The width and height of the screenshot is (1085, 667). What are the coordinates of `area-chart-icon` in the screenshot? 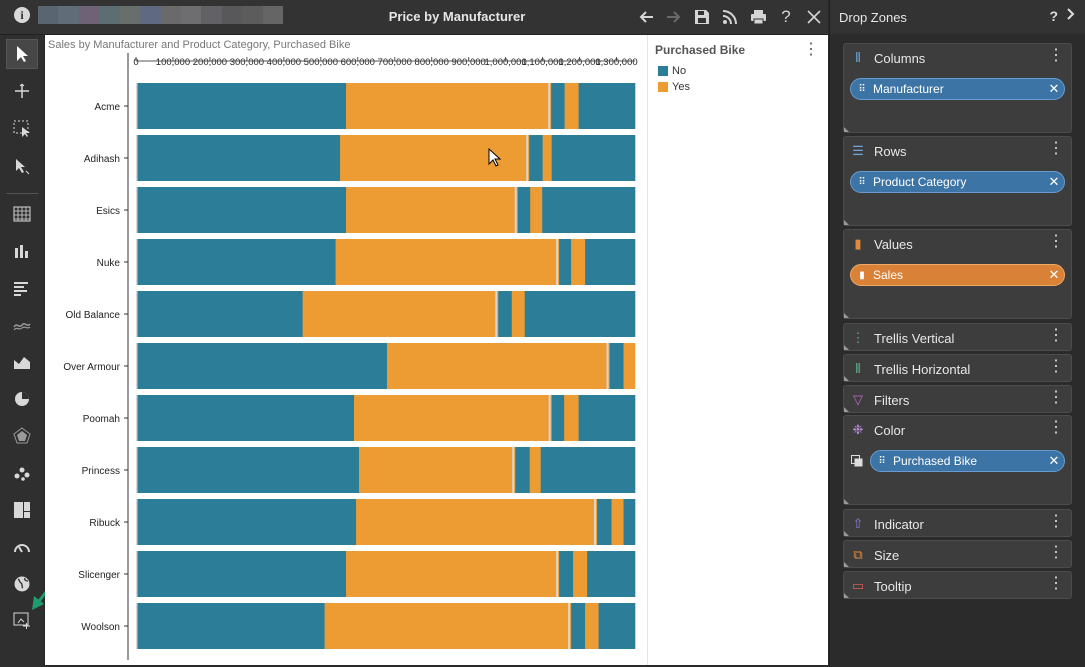 It's located at (22, 362).